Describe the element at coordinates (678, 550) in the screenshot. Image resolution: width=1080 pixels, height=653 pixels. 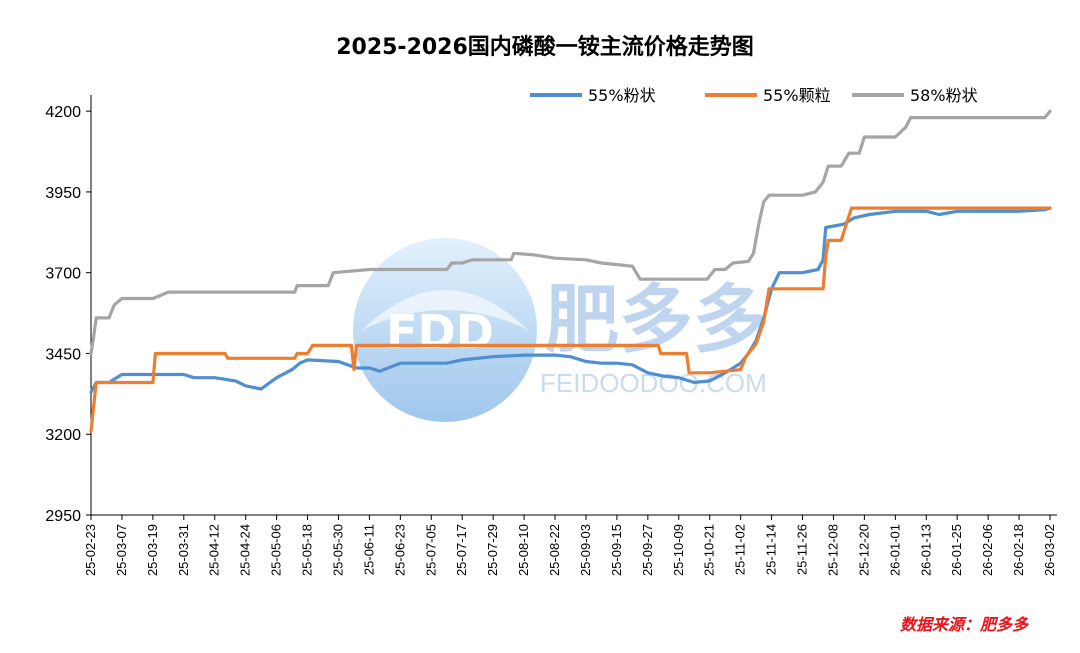
I see `x-tick-label: 25-10-09` at that location.